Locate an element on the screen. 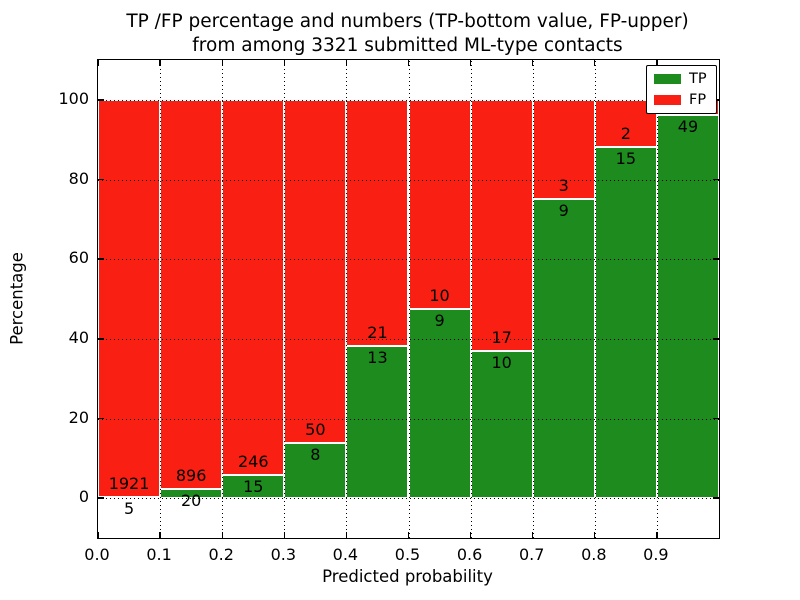  fp-count-label: 2 is located at coordinates (625, 133).